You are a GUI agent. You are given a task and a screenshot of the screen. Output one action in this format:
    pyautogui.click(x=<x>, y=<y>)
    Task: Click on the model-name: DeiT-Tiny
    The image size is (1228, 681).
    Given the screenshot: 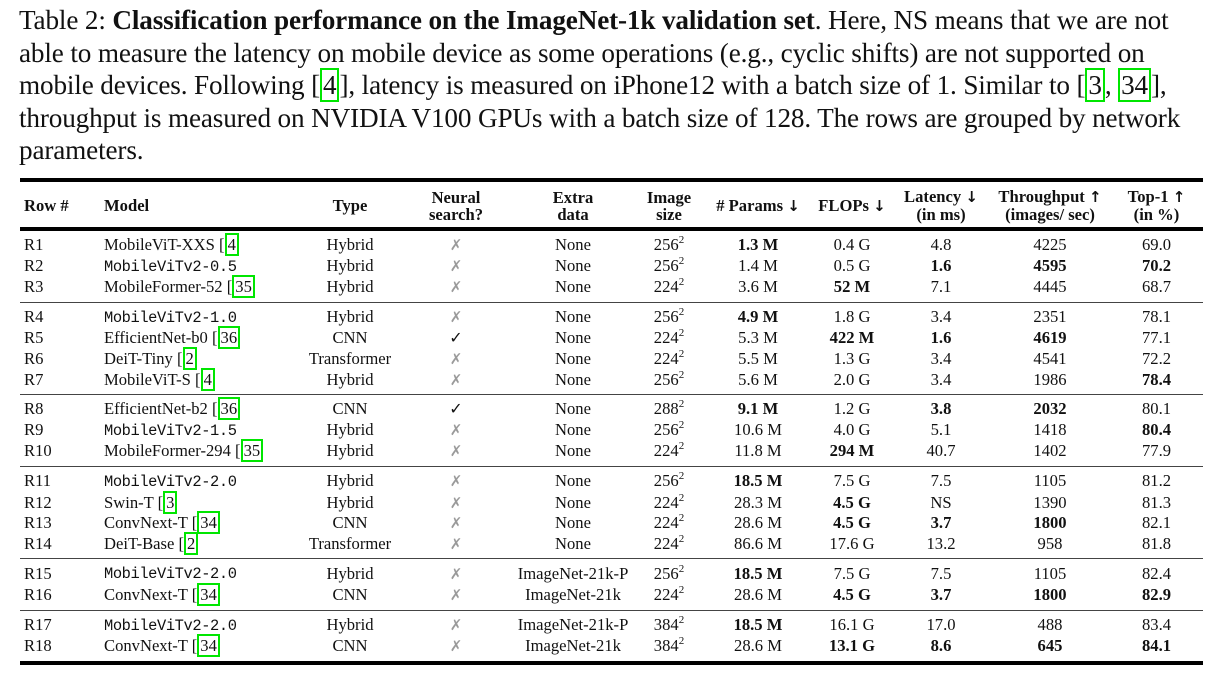 What is the action you would take?
    pyautogui.click(x=138, y=358)
    